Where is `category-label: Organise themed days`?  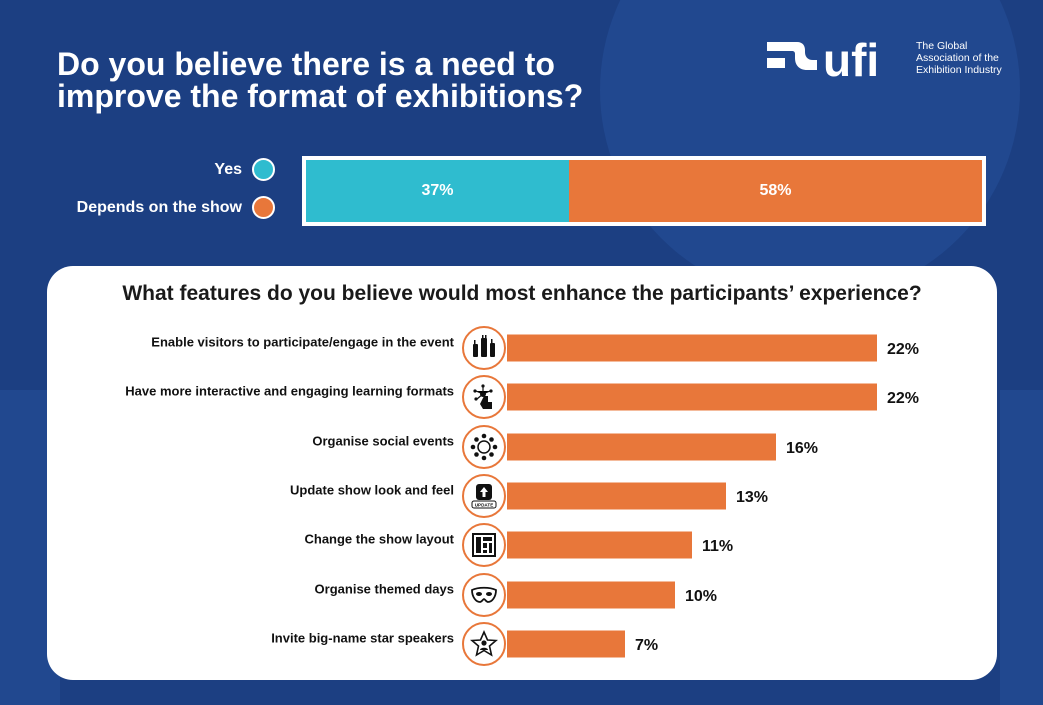
category-label: Organise themed days is located at coordinates (384, 588).